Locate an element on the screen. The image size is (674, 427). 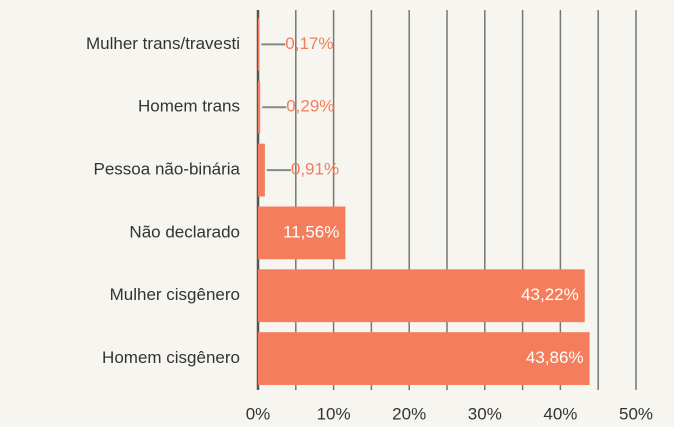
x-tick-label: 50% is located at coordinates (636, 413).